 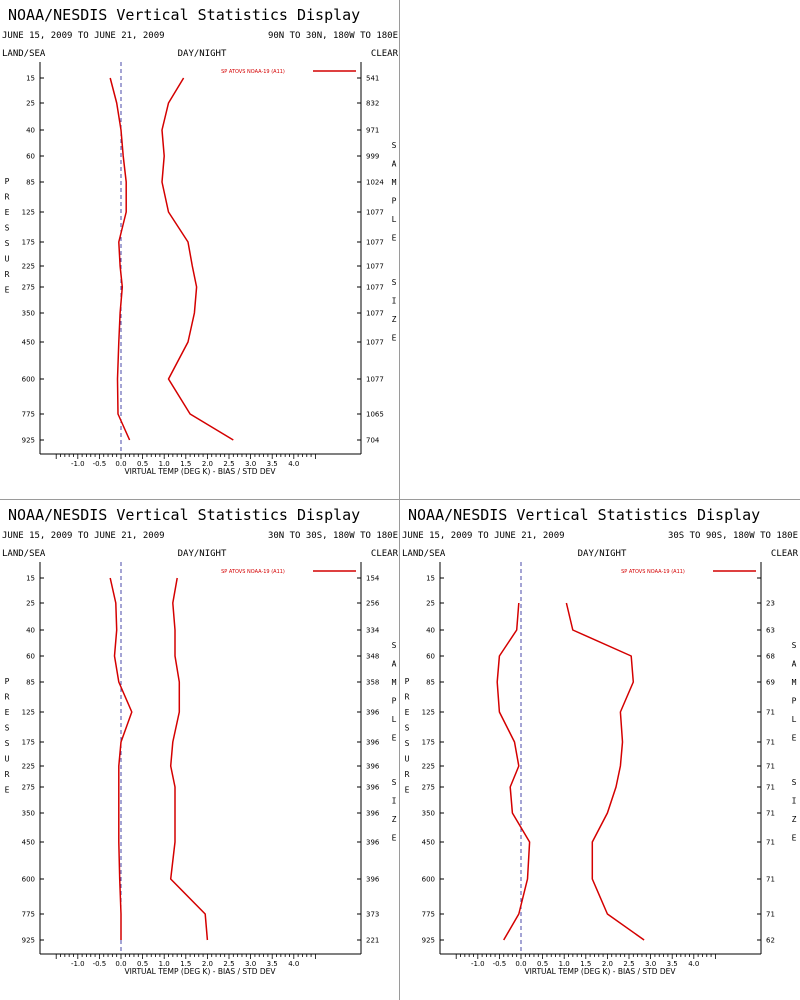 What do you see at coordinates (373, 604) in the screenshot?
I see `sample-size-label: 256` at bounding box center [373, 604].